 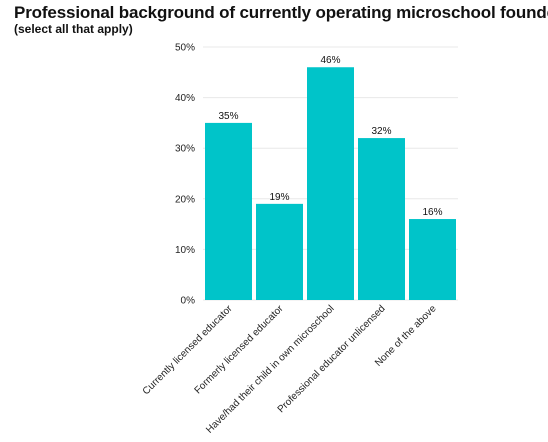 I want to click on y-tick-label: 20%, so click(x=185, y=199).